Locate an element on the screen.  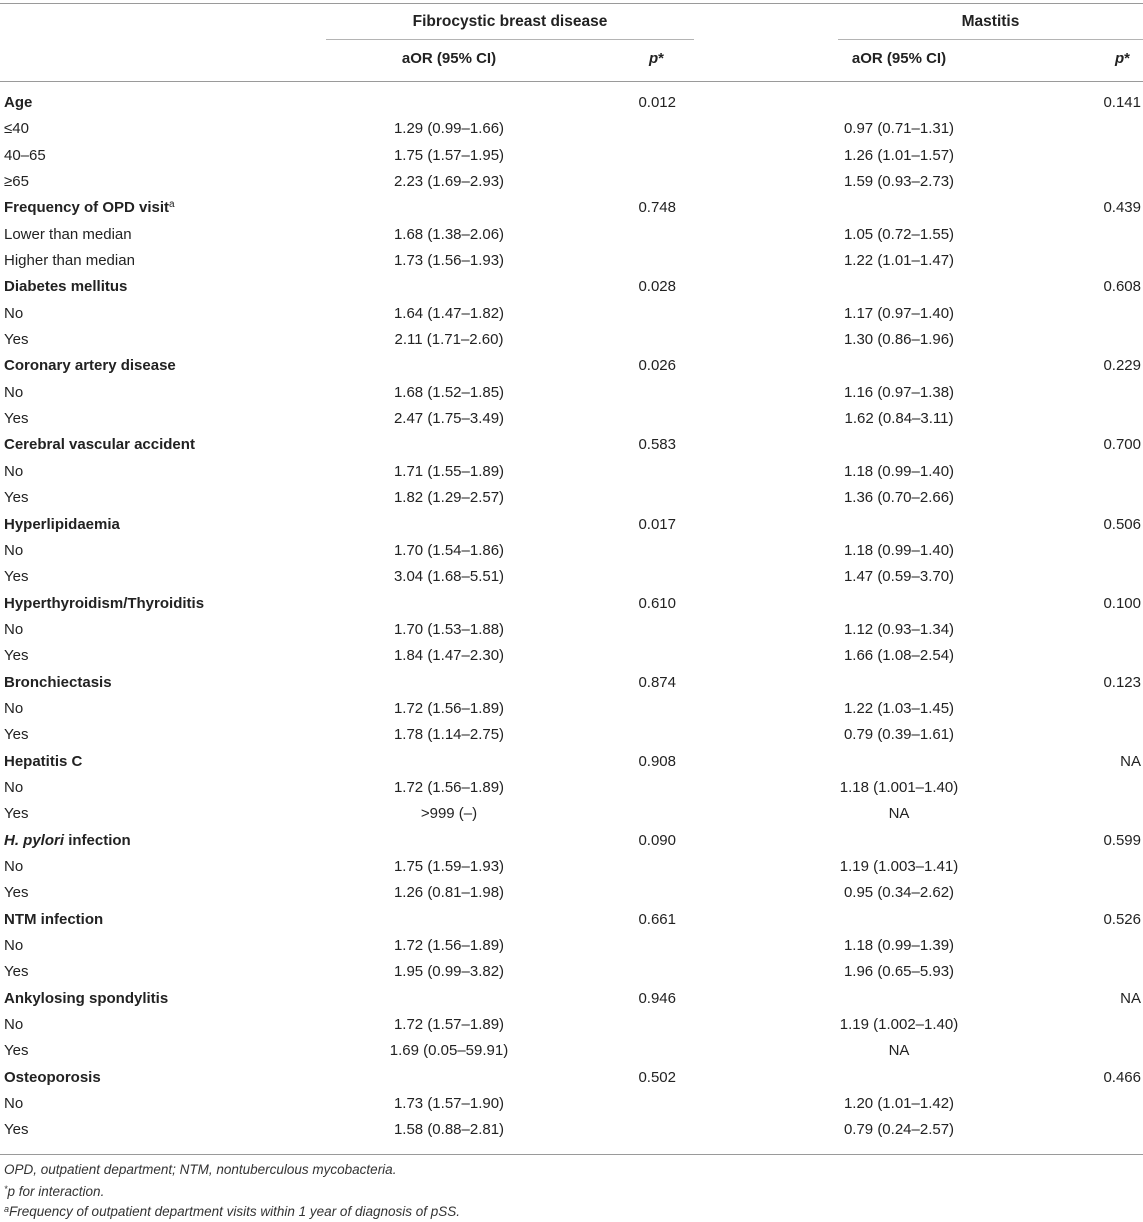
row-label-text: Diabetes mellitus is located at coordinates (66, 287).